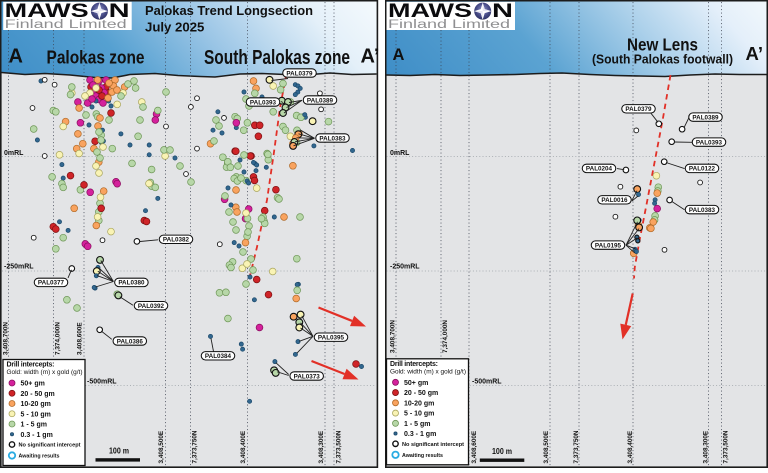  I want to click on svg-text: PAL0373, so click(307, 376).